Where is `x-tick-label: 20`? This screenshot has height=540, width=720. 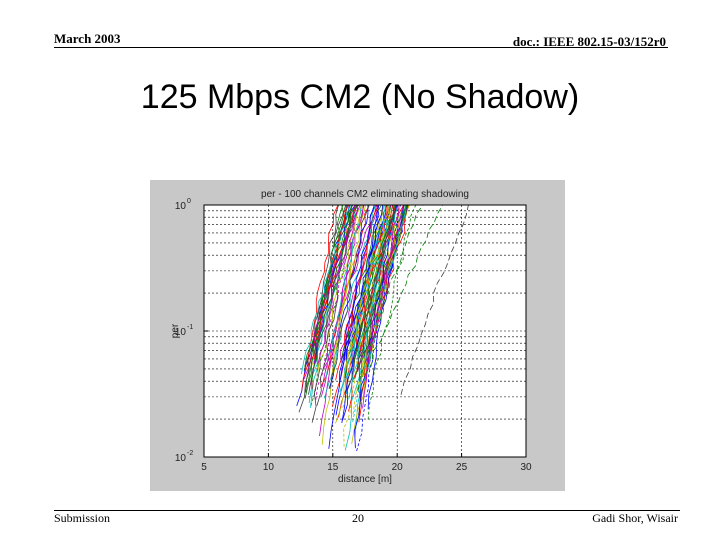
x-tick-label: 20 is located at coordinates (398, 467).